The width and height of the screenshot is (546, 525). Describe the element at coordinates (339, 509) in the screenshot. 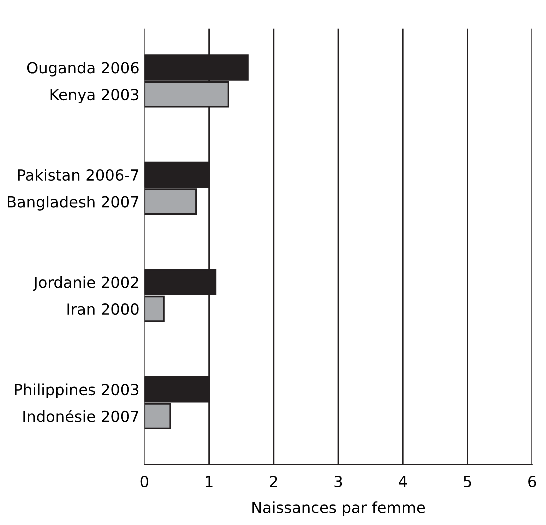

I see `x-axis-title: Naissances par femme` at that location.